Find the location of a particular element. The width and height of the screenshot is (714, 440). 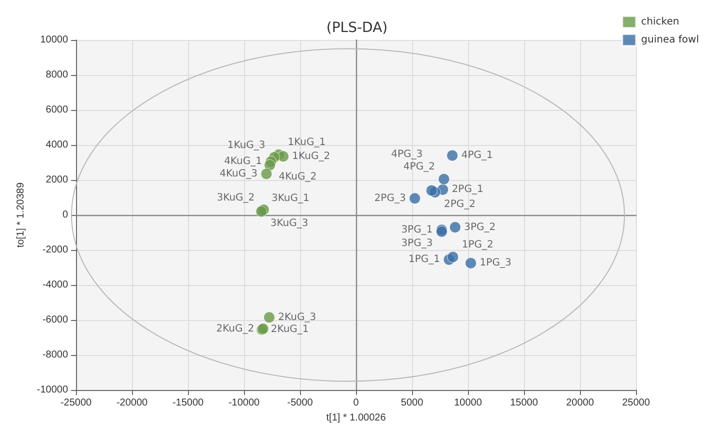

data-label: 1KuG_1 is located at coordinates (307, 142).